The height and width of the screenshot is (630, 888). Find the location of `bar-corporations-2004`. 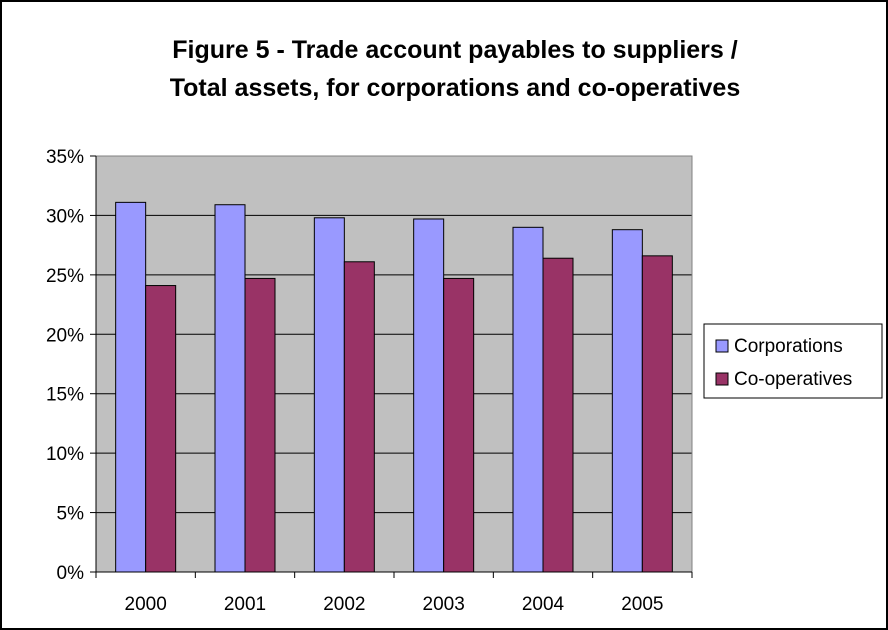

bar-corporations-2004 is located at coordinates (528, 399).